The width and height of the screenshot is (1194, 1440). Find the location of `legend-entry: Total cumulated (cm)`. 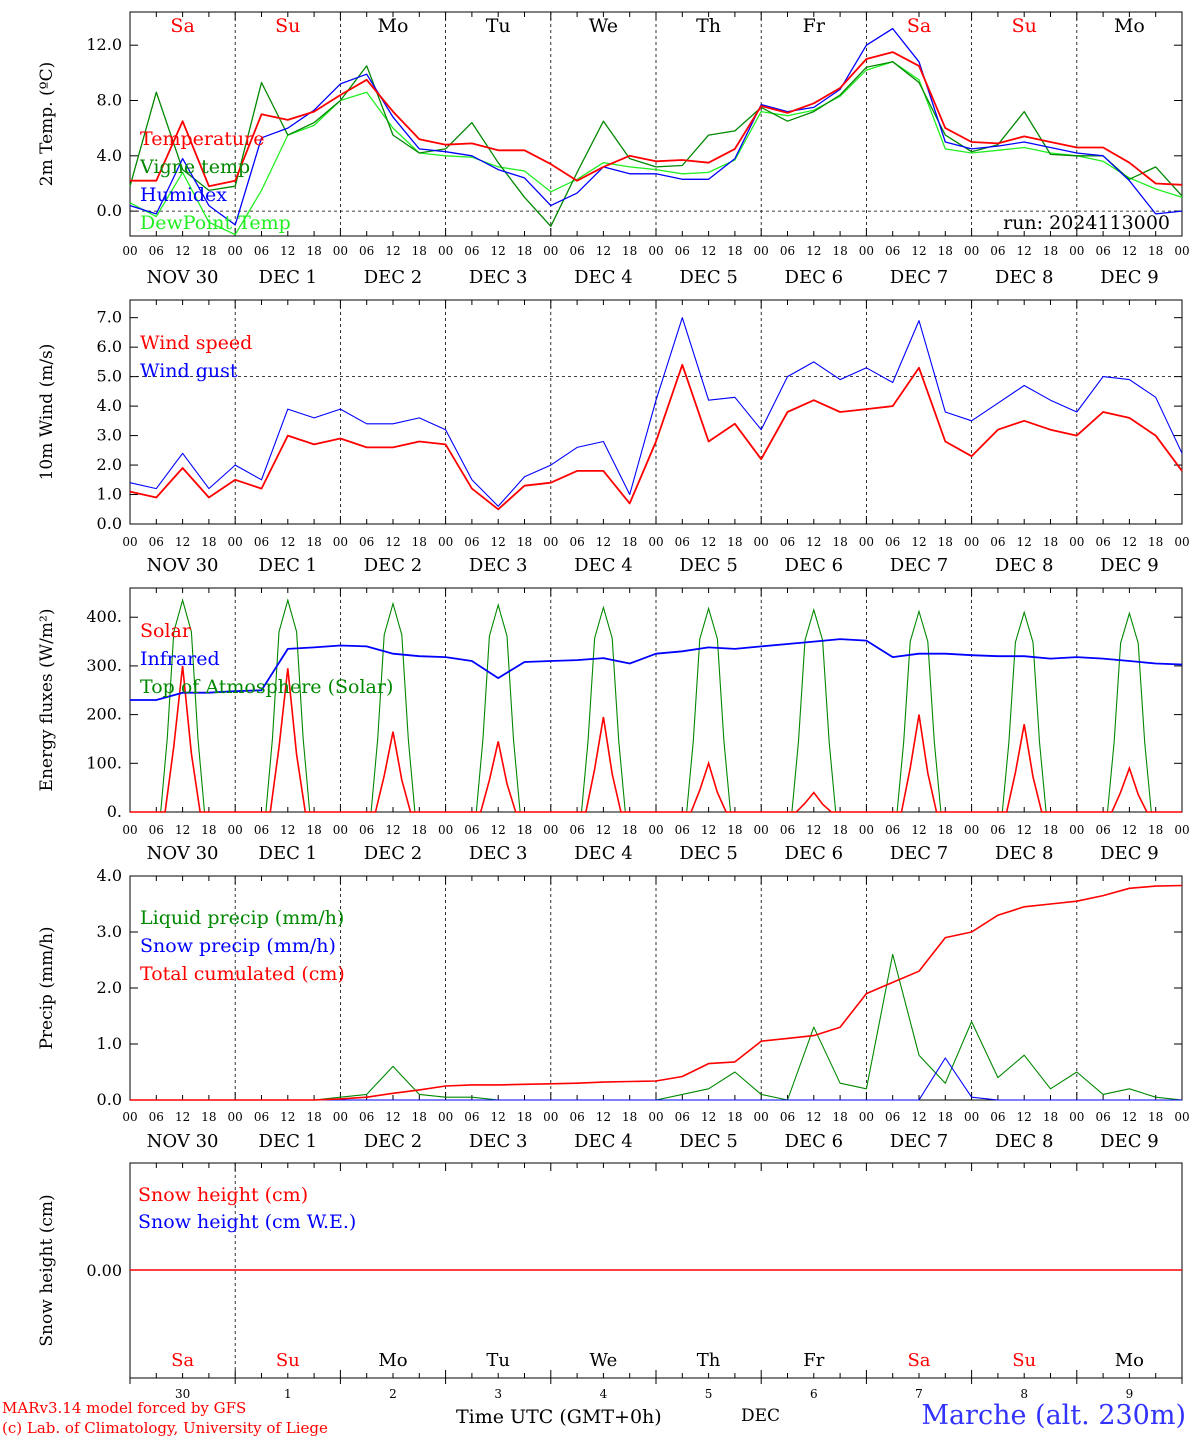

legend-entry: Total cumulated (cm) is located at coordinates (242, 974).